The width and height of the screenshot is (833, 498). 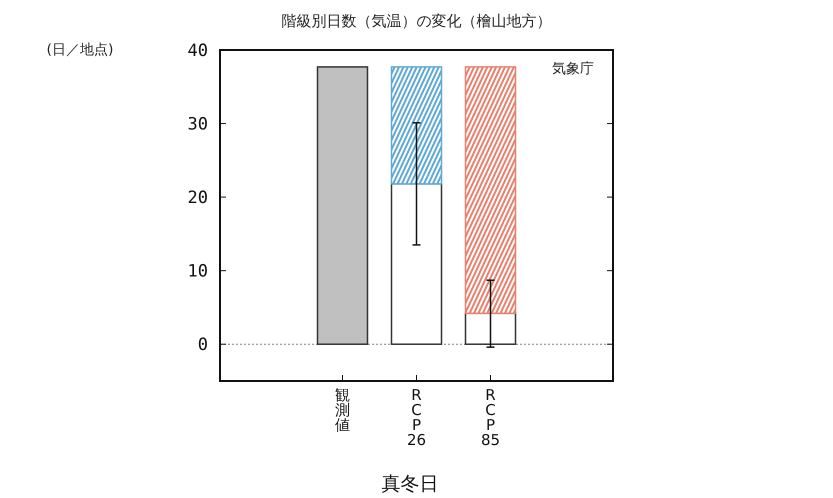 I want to click on y-tick-label: 0, so click(x=203, y=345).